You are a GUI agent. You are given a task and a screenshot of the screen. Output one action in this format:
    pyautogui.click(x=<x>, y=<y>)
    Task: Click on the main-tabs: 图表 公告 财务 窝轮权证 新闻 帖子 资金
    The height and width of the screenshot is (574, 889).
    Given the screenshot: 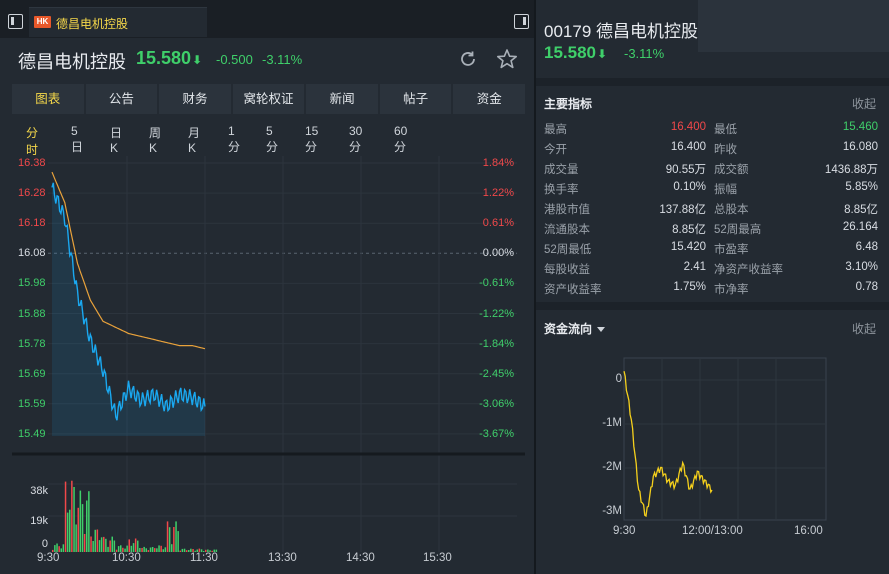 What is the action you would take?
    pyautogui.click(x=269, y=99)
    